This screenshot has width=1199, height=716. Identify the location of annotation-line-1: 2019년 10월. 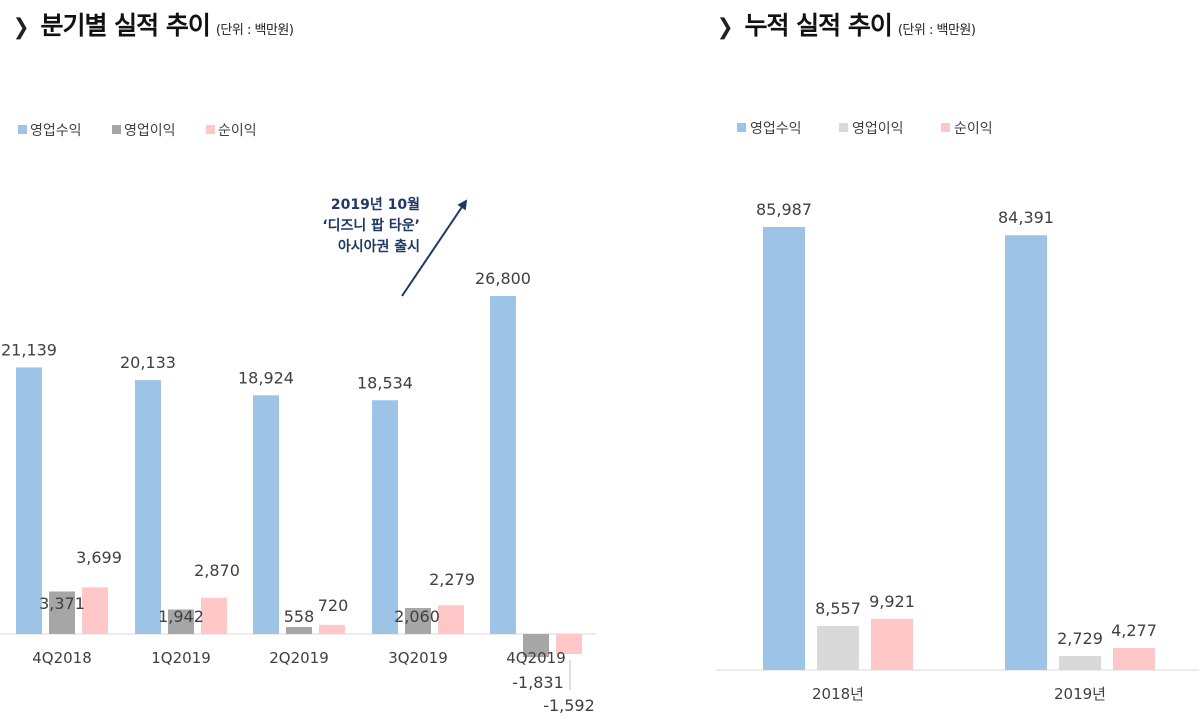
(375, 204).